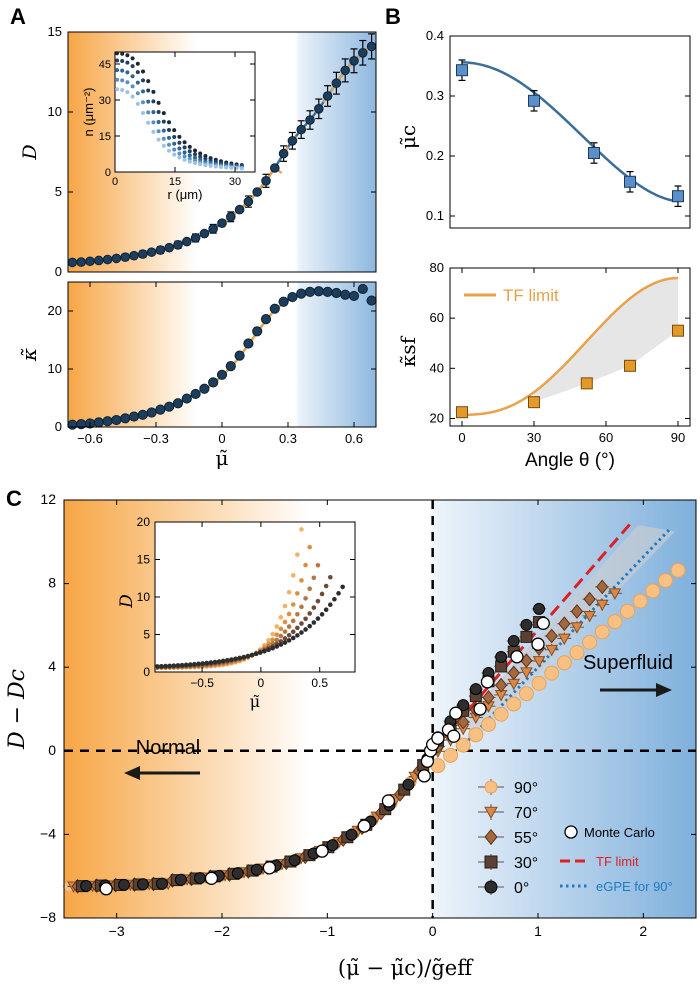  What do you see at coordinates (526, 863) in the screenshot?
I see `panel-c-legend-label: 30°` at bounding box center [526, 863].